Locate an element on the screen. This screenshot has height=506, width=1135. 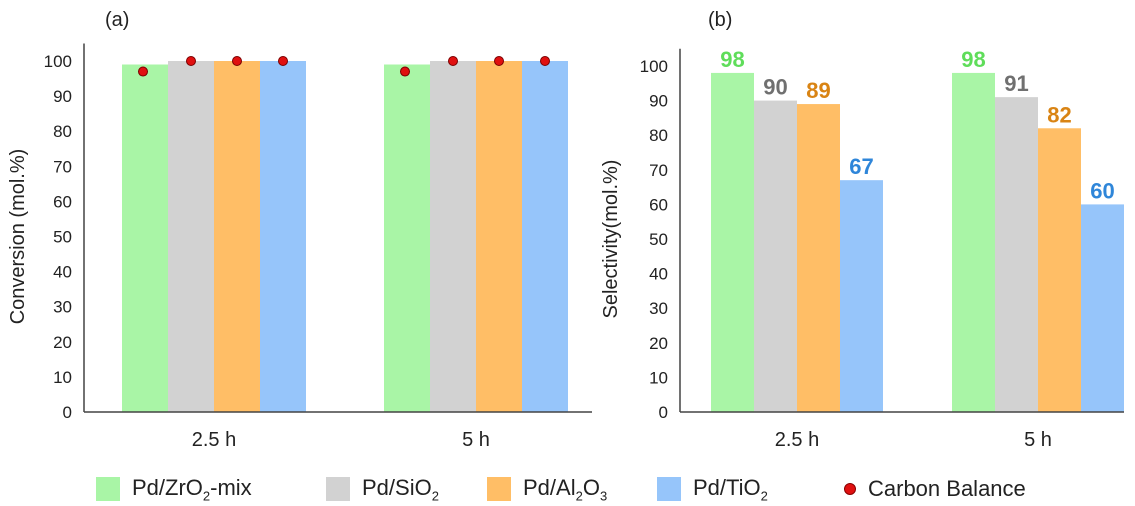
panel-b-label: (b) is located at coordinates (720, 20).